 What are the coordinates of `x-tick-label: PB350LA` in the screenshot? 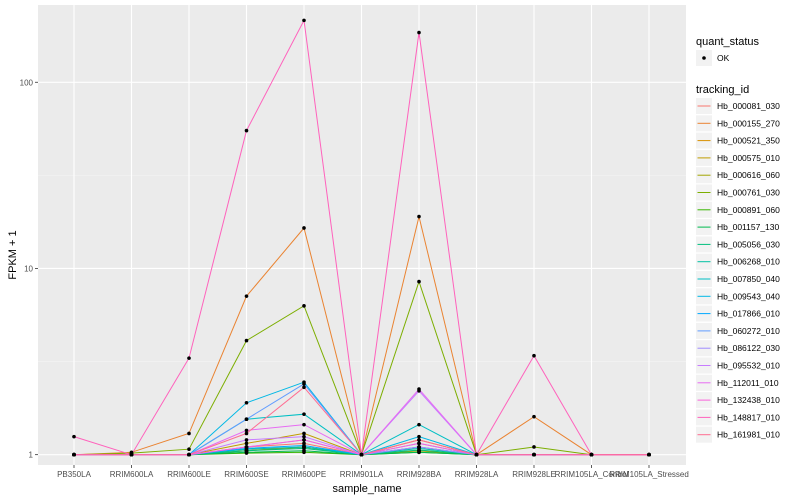 It's located at (74, 474).